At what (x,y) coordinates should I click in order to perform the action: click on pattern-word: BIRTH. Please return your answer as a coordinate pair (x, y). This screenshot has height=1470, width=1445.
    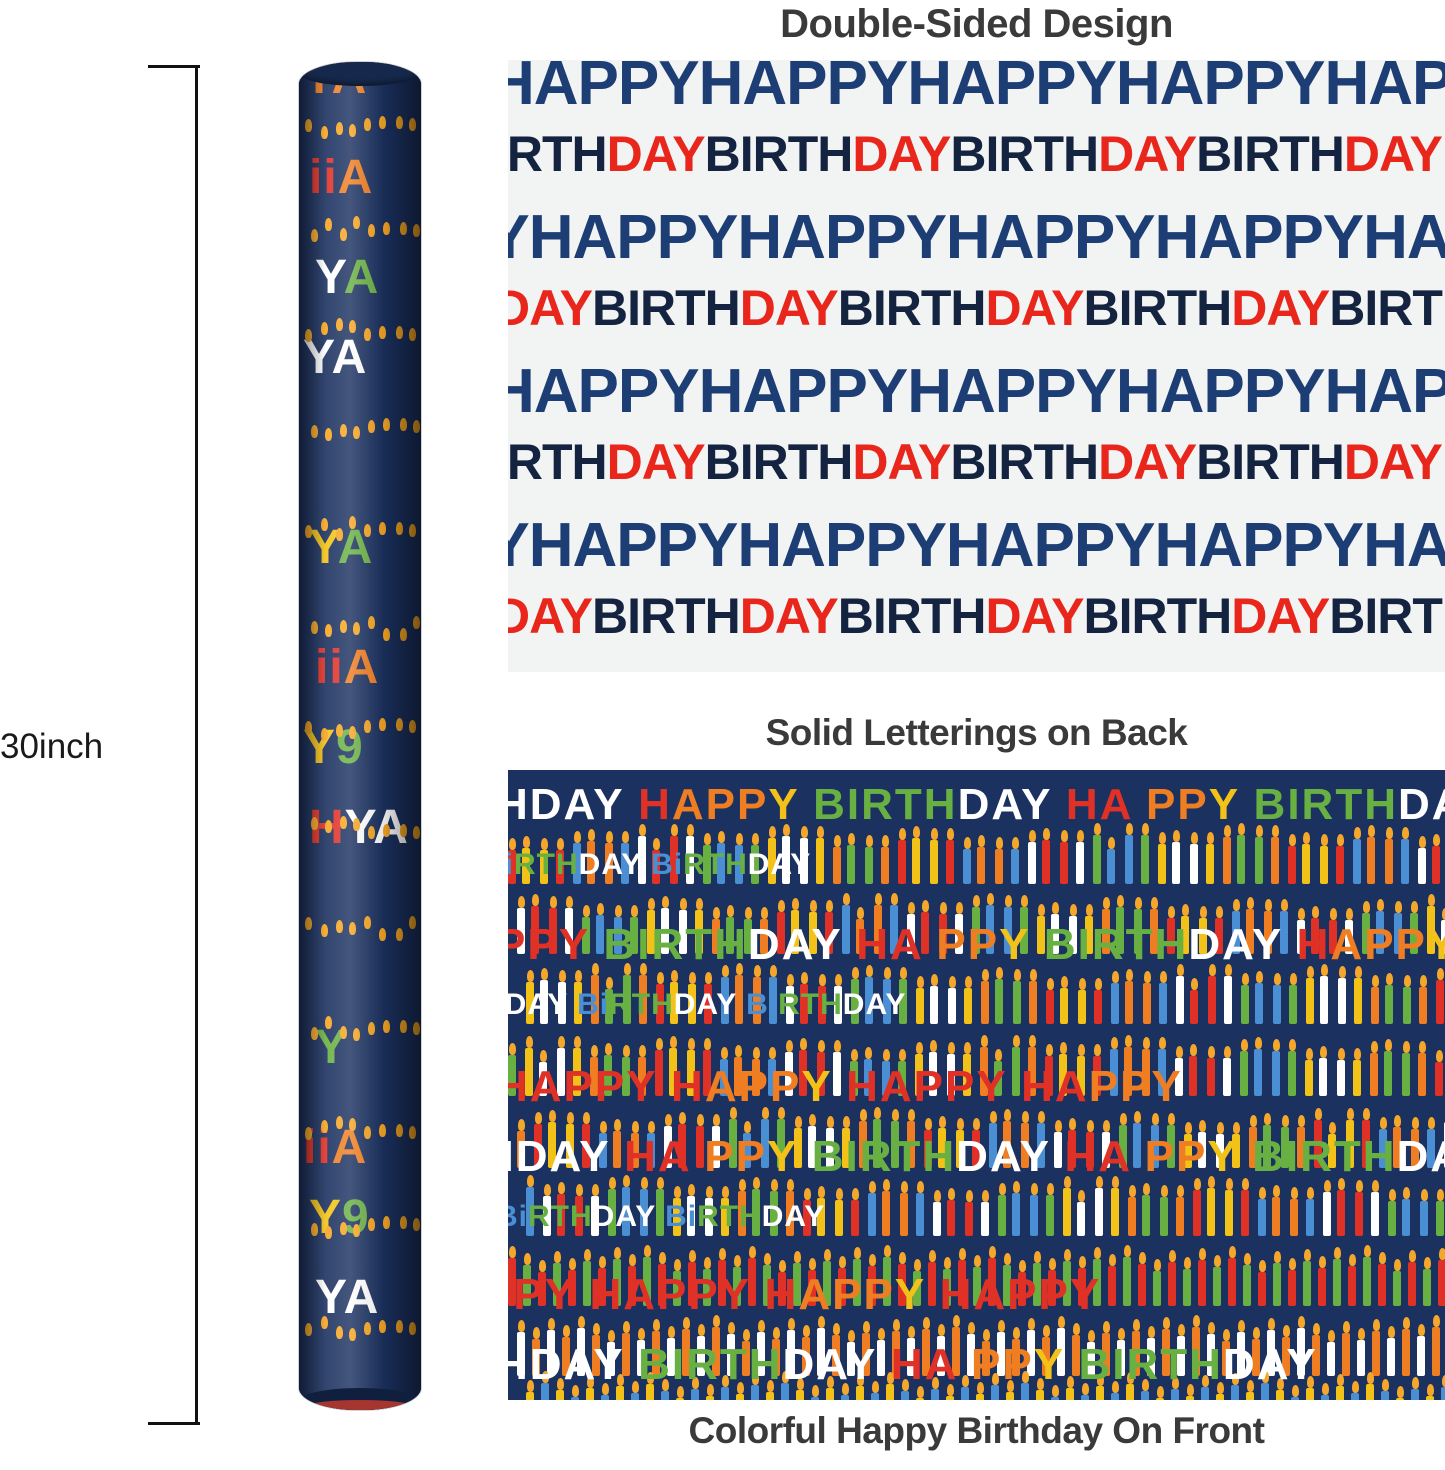
    Looking at the image, I should click on (1387, 308).